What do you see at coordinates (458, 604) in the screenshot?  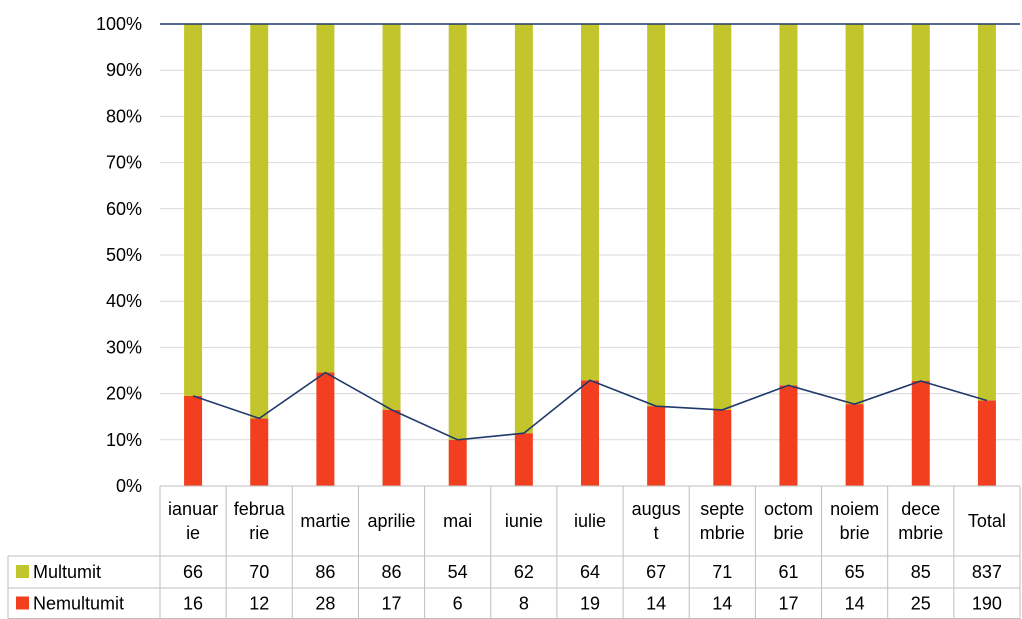 I see `table-value-nemultumit: 6` at bounding box center [458, 604].